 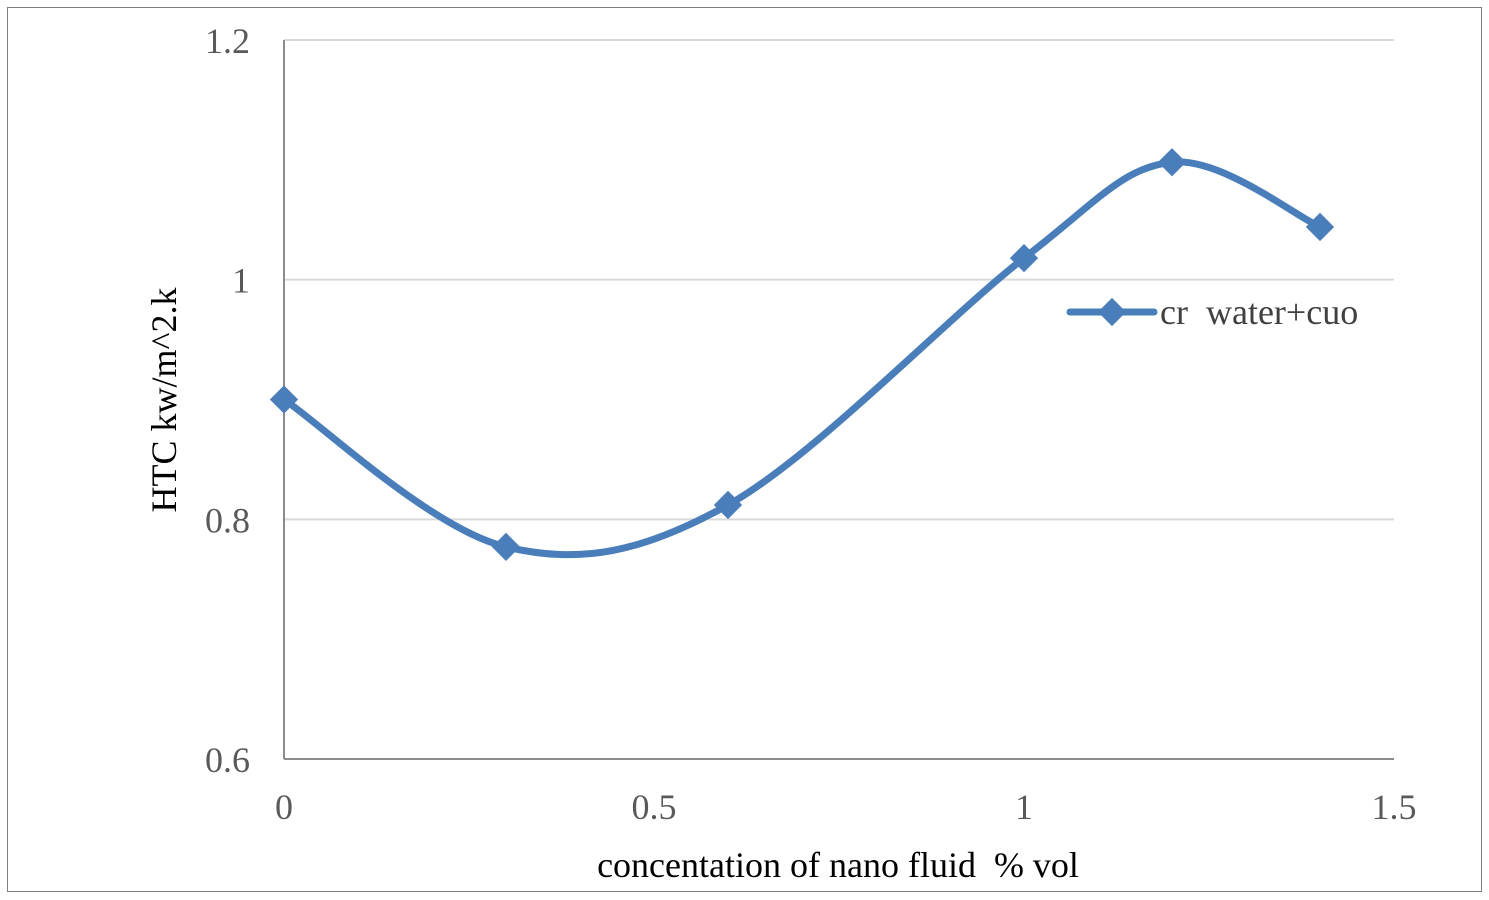 I want to click on legend: cr water+cuo, so click(x=1212, y=312).